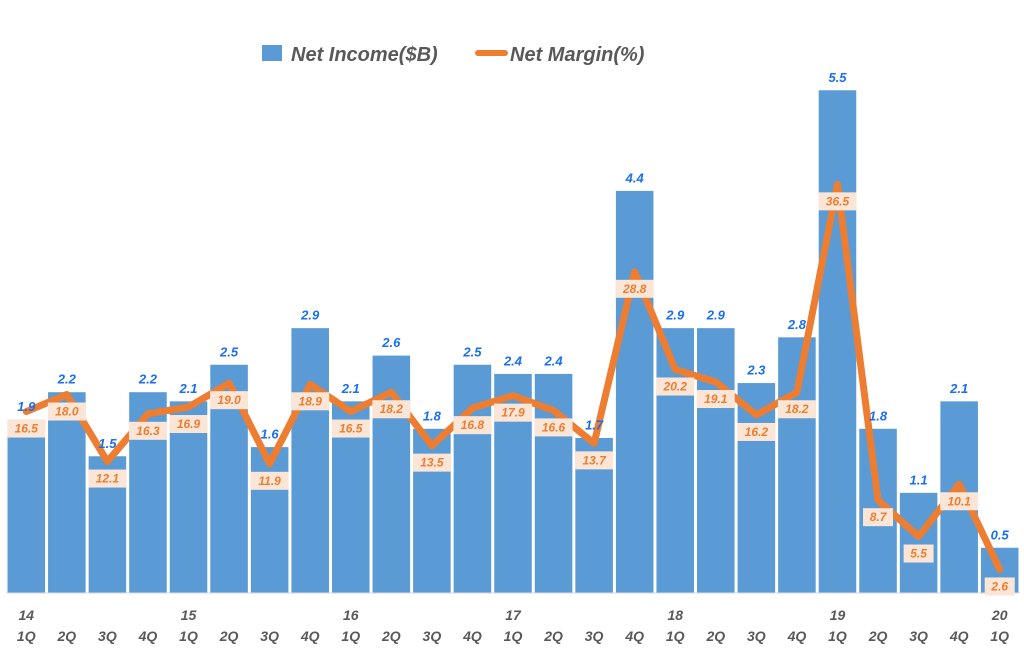 This screenshot has width=1024, height=651. I want to click on margin-value-label: 11.9, so click(269, 481).